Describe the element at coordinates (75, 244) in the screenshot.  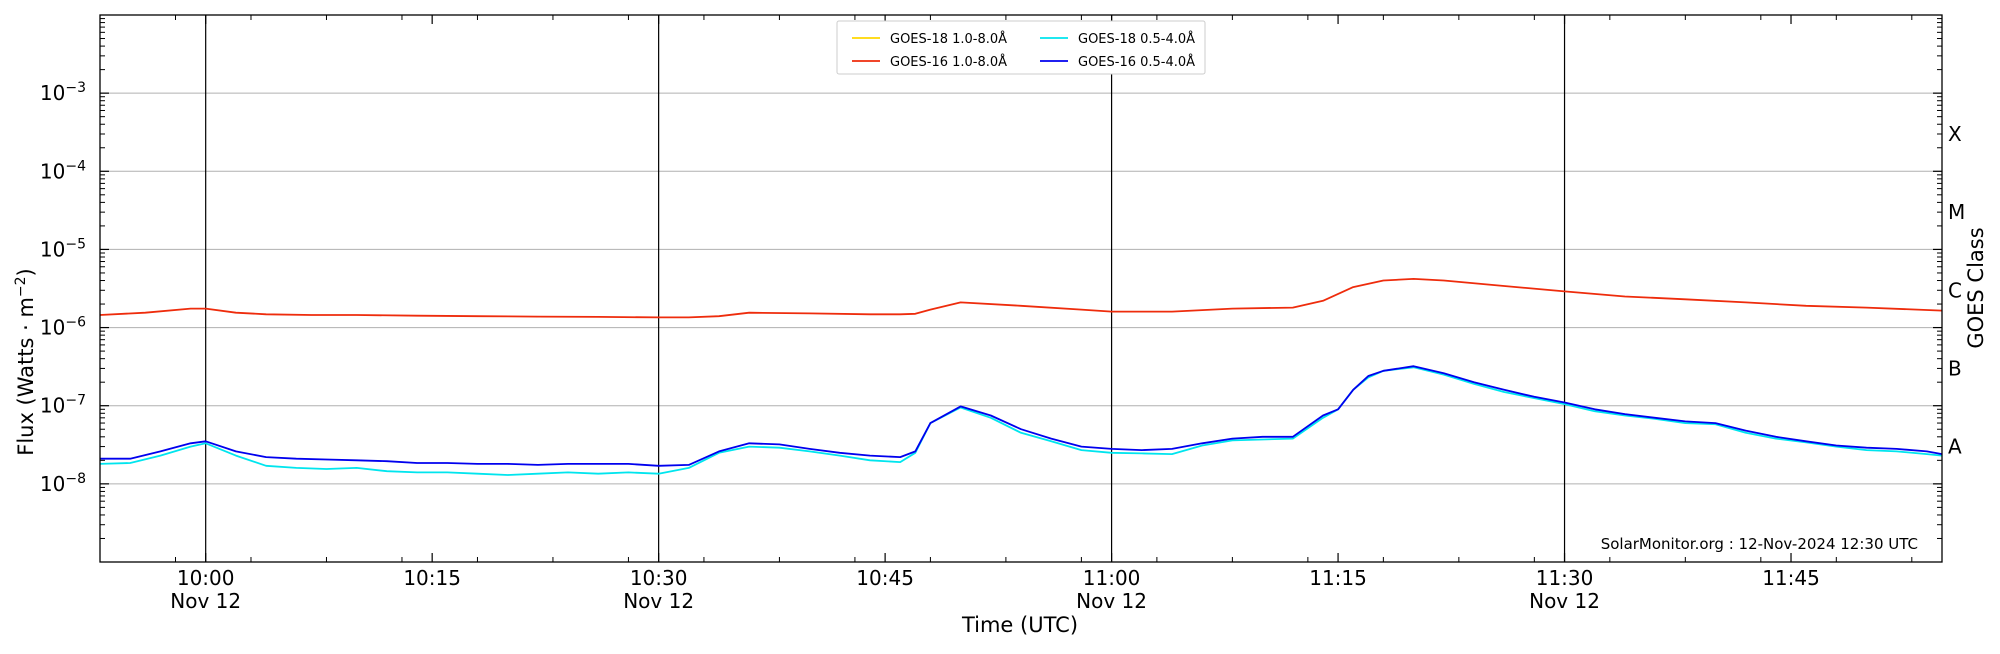
I see `y-tick-exponent: −5` at that location.